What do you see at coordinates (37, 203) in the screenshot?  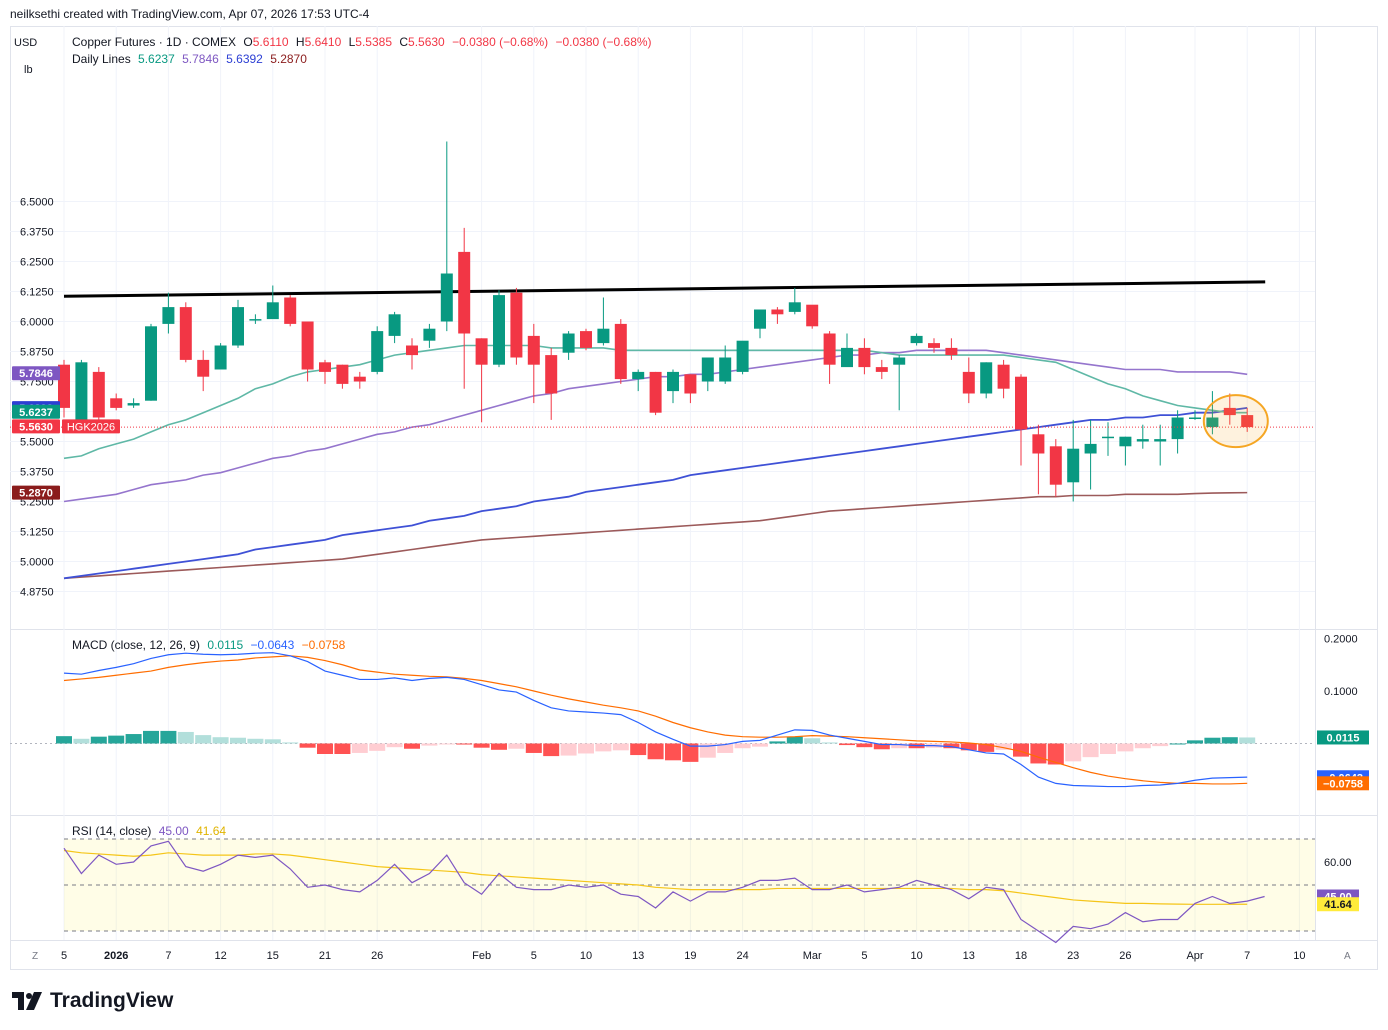 I see `price-tick-label: 6.5000` at bounding box center [37, 203].